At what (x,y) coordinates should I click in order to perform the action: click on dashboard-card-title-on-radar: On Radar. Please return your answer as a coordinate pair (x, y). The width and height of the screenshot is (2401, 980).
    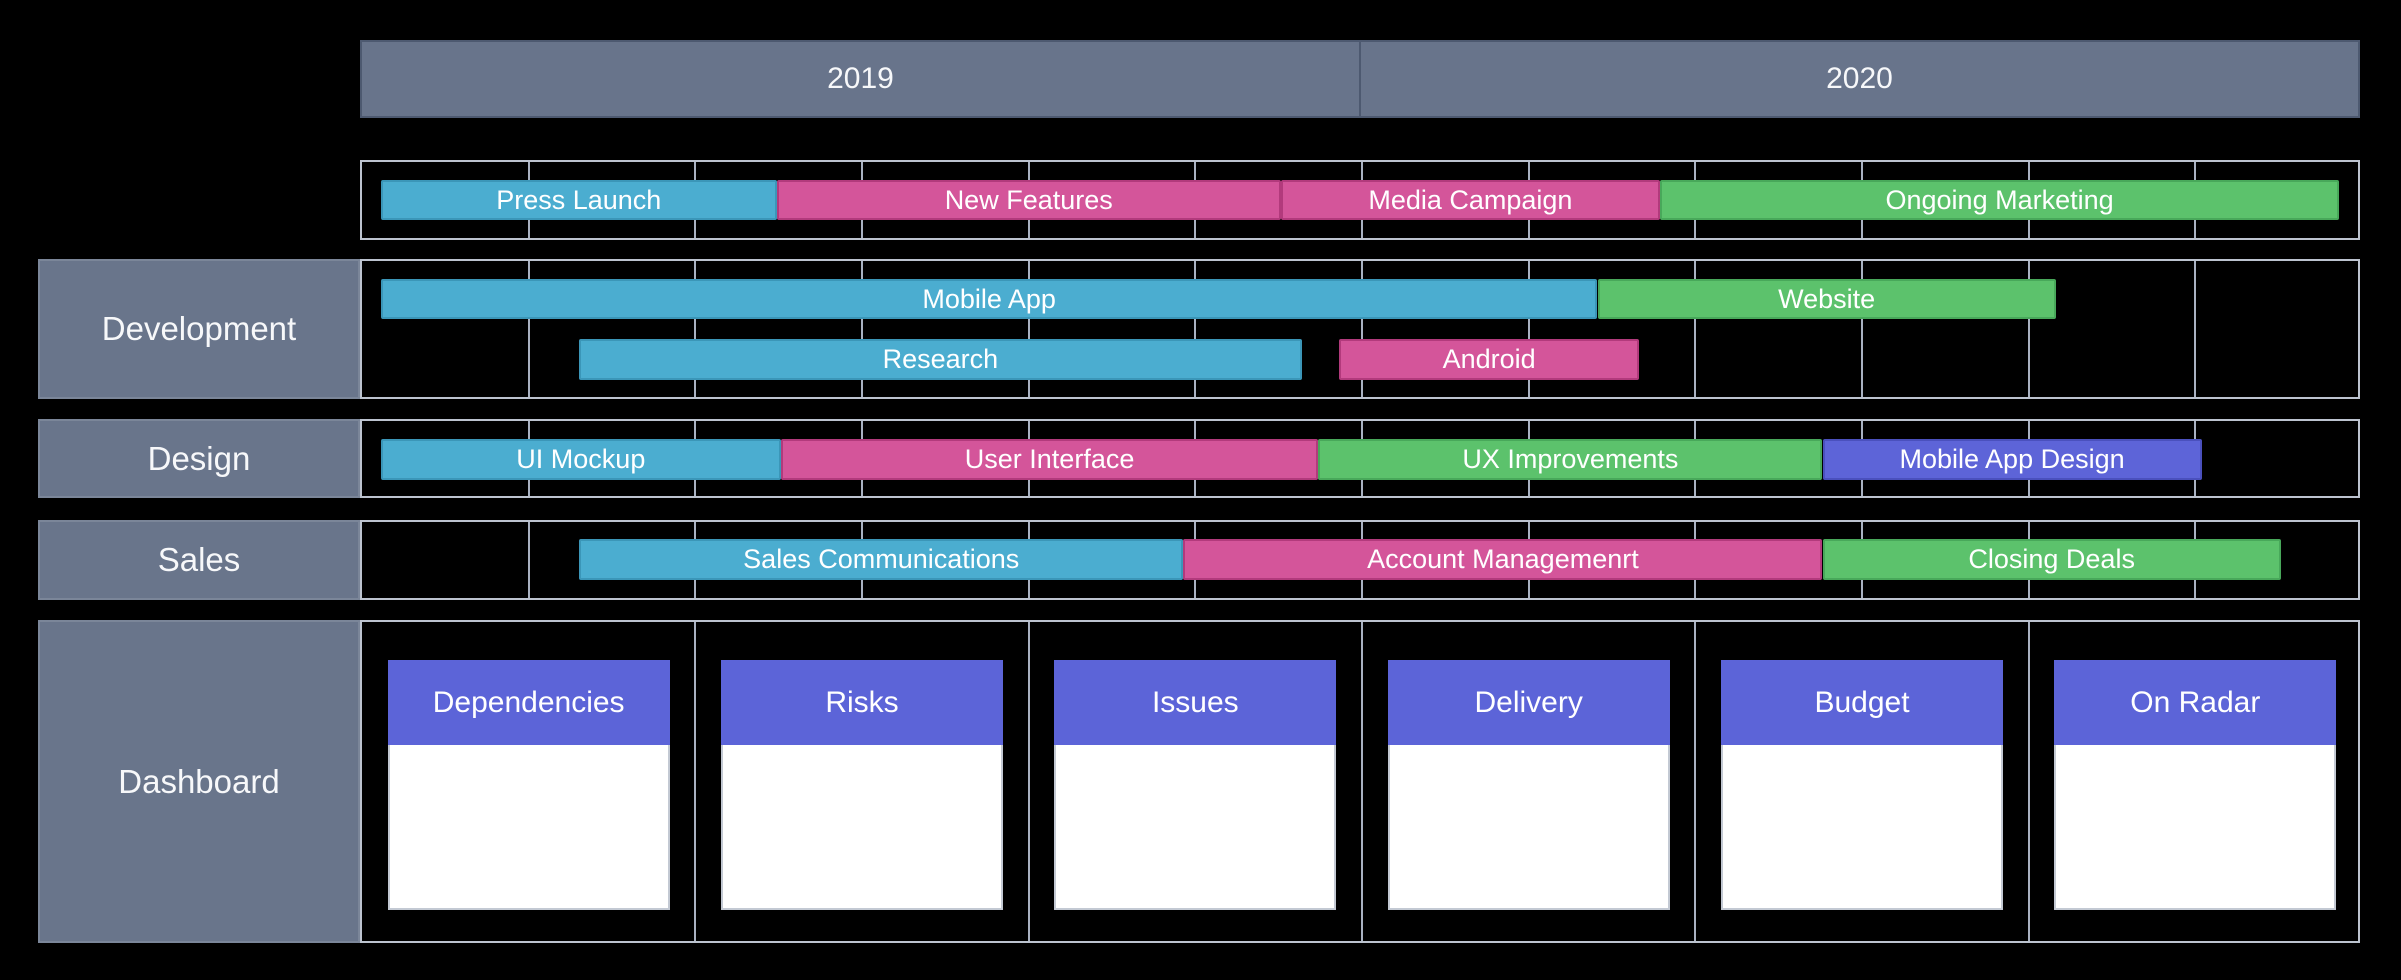
    Looking at the image, I should click on (2195, 702).